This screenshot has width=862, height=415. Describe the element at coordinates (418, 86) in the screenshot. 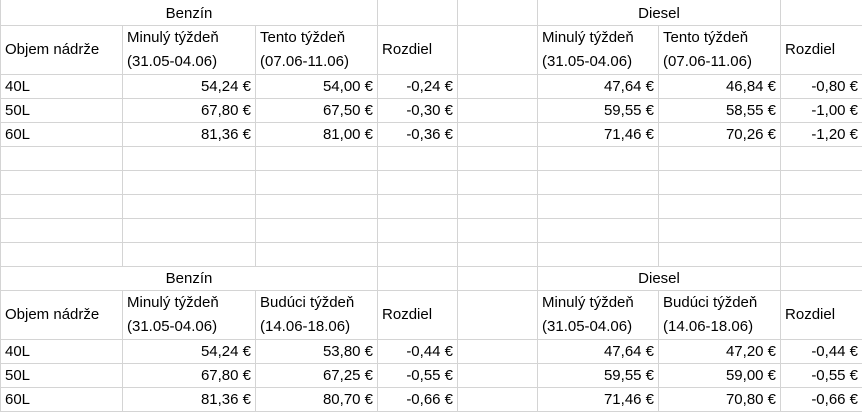

I see `benzin-diff-cell: -0,24 €` at that location.